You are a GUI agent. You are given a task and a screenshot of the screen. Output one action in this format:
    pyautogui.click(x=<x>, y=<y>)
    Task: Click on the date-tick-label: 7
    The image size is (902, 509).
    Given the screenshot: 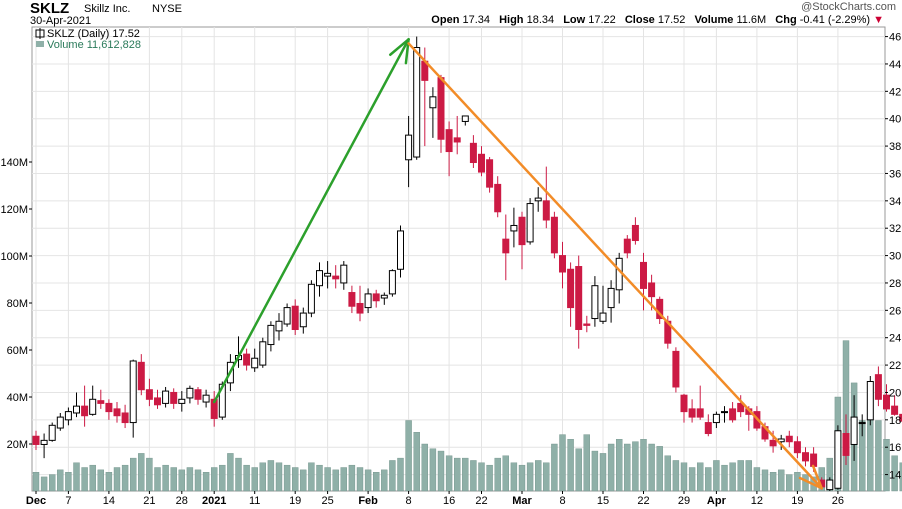 What is the action you would take?
    pyautogui.click(x=68, y=501)
    